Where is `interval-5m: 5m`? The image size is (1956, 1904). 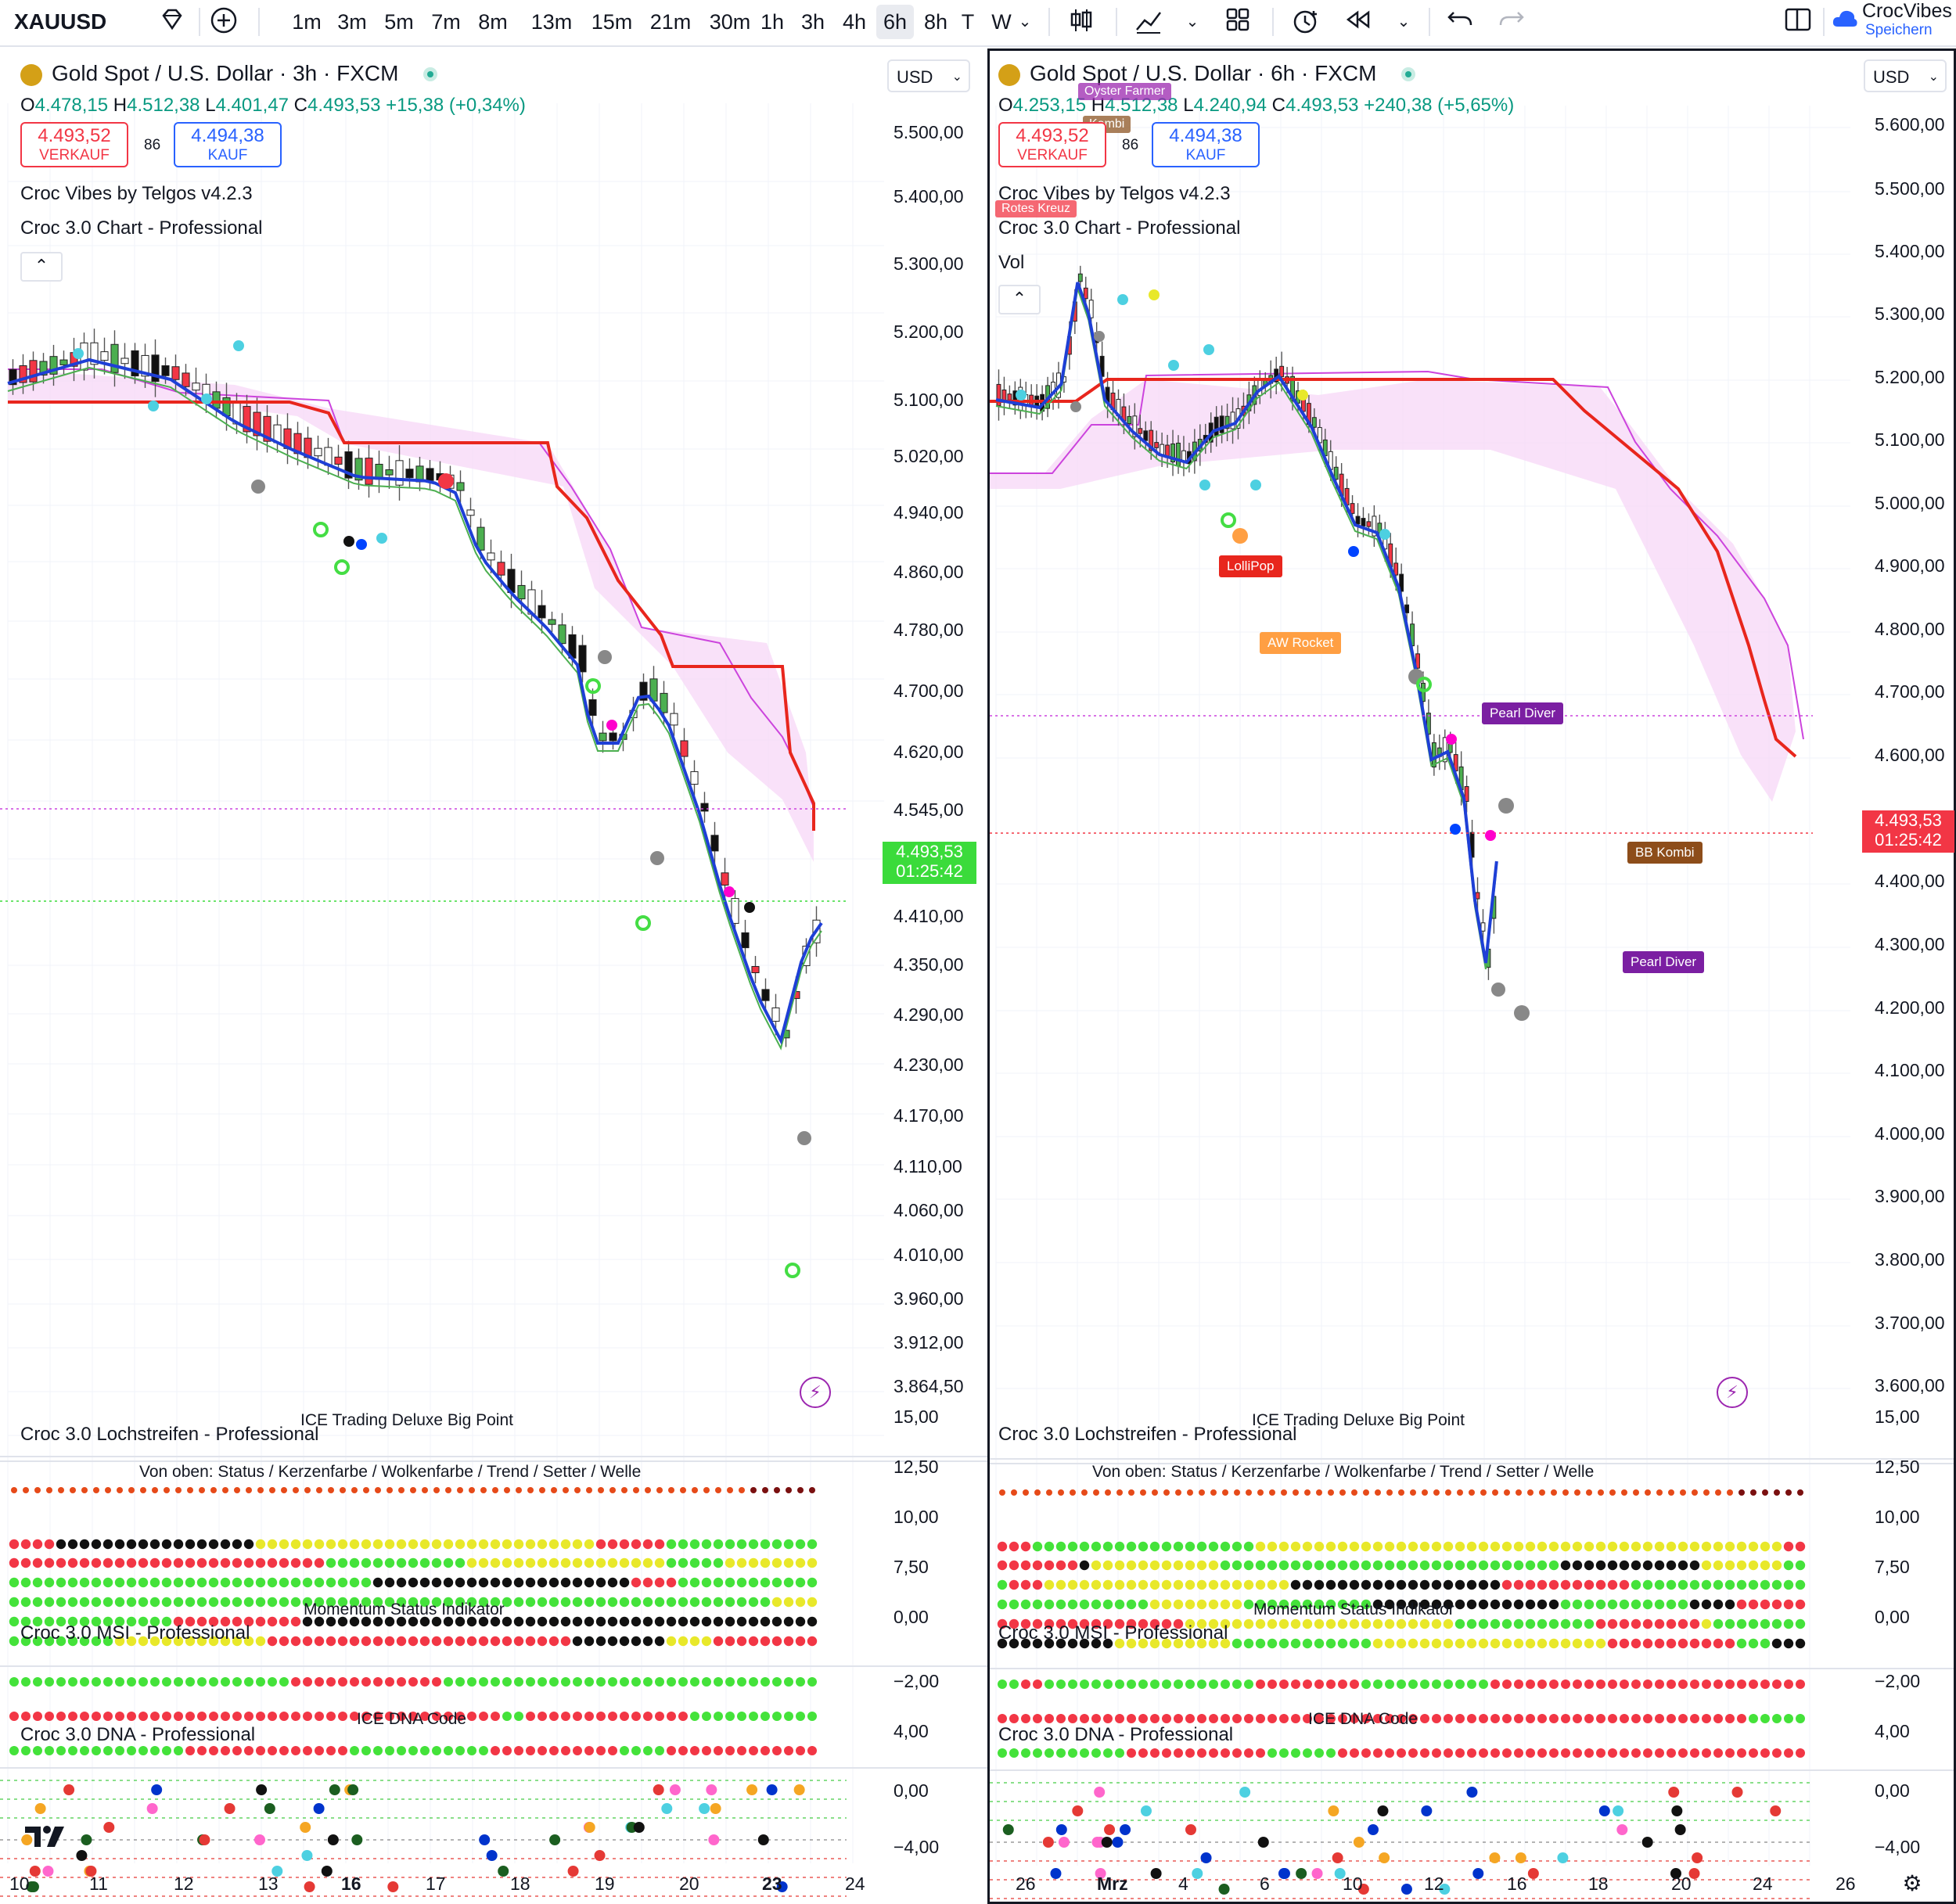
interval-5m: 5m is located at coordinates (399, 22).